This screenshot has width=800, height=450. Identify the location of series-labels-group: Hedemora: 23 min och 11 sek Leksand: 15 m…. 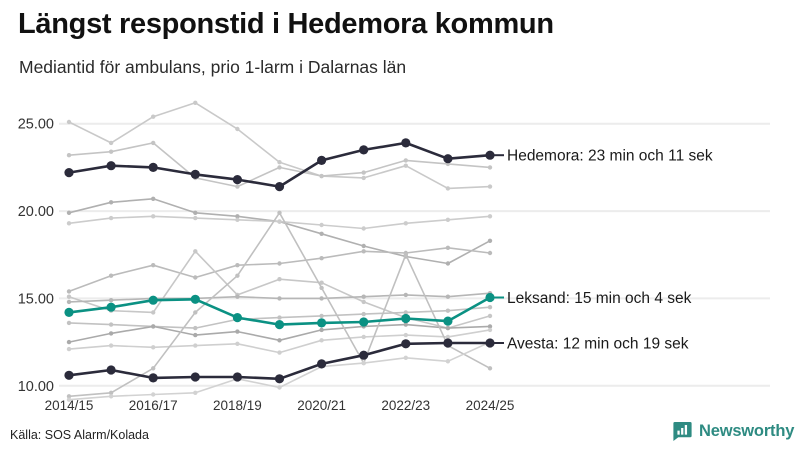
(603, 250).